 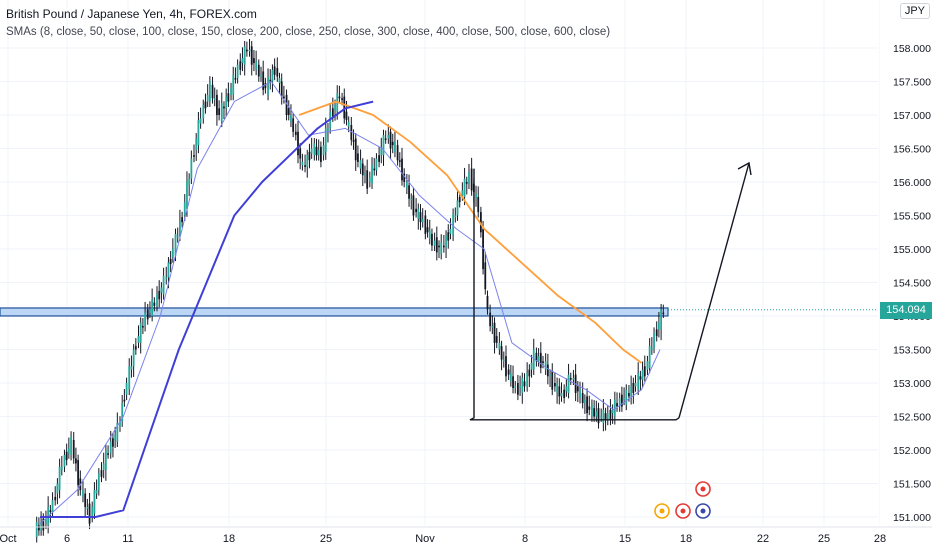 What do you see at coordinates (912, 83) in the screenshot?
I see `price-tick-label: 157.500` at bounding box center [912, 83].